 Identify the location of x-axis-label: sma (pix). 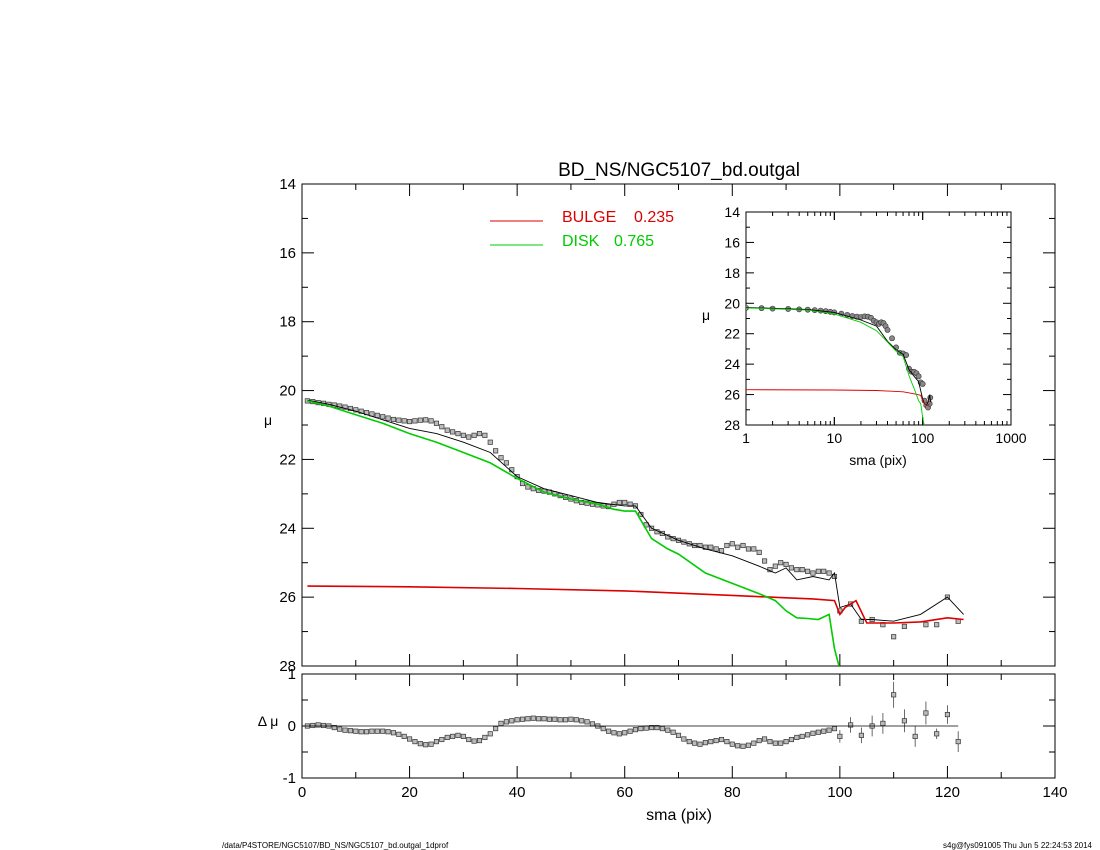
(679, 815).